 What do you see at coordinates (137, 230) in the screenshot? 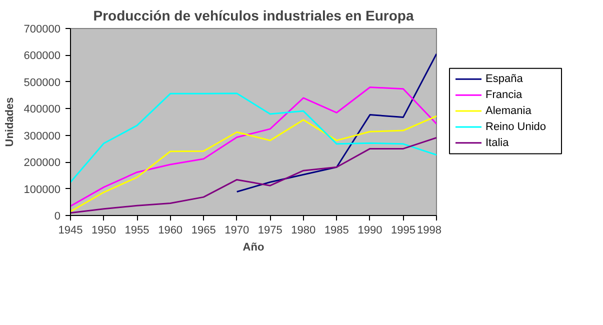
I see `x-tick-label: 1955` at bounding box center [137, 230].